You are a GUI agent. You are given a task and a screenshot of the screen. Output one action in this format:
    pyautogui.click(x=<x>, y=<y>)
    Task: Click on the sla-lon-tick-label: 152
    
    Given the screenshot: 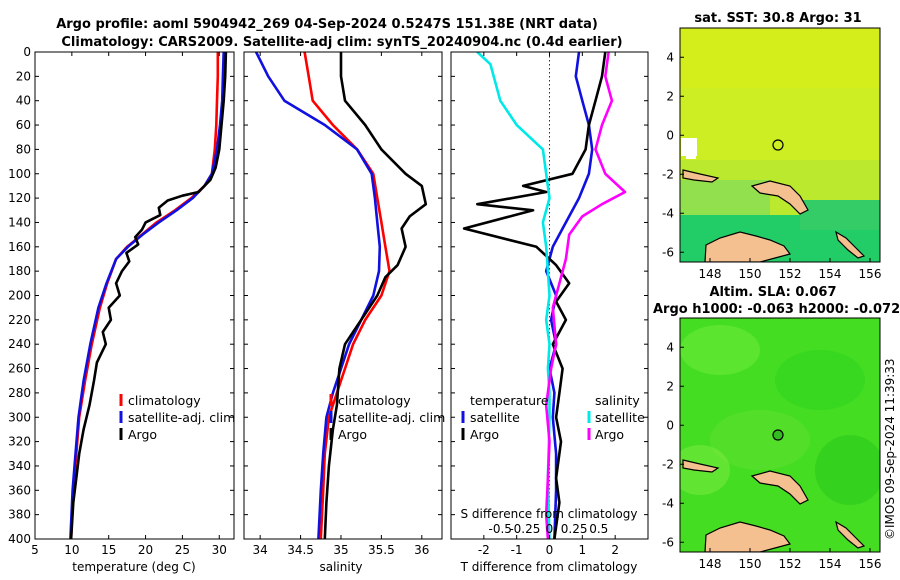 What is the action you would take?
    pyautogui.click(x=790, y=564)
    